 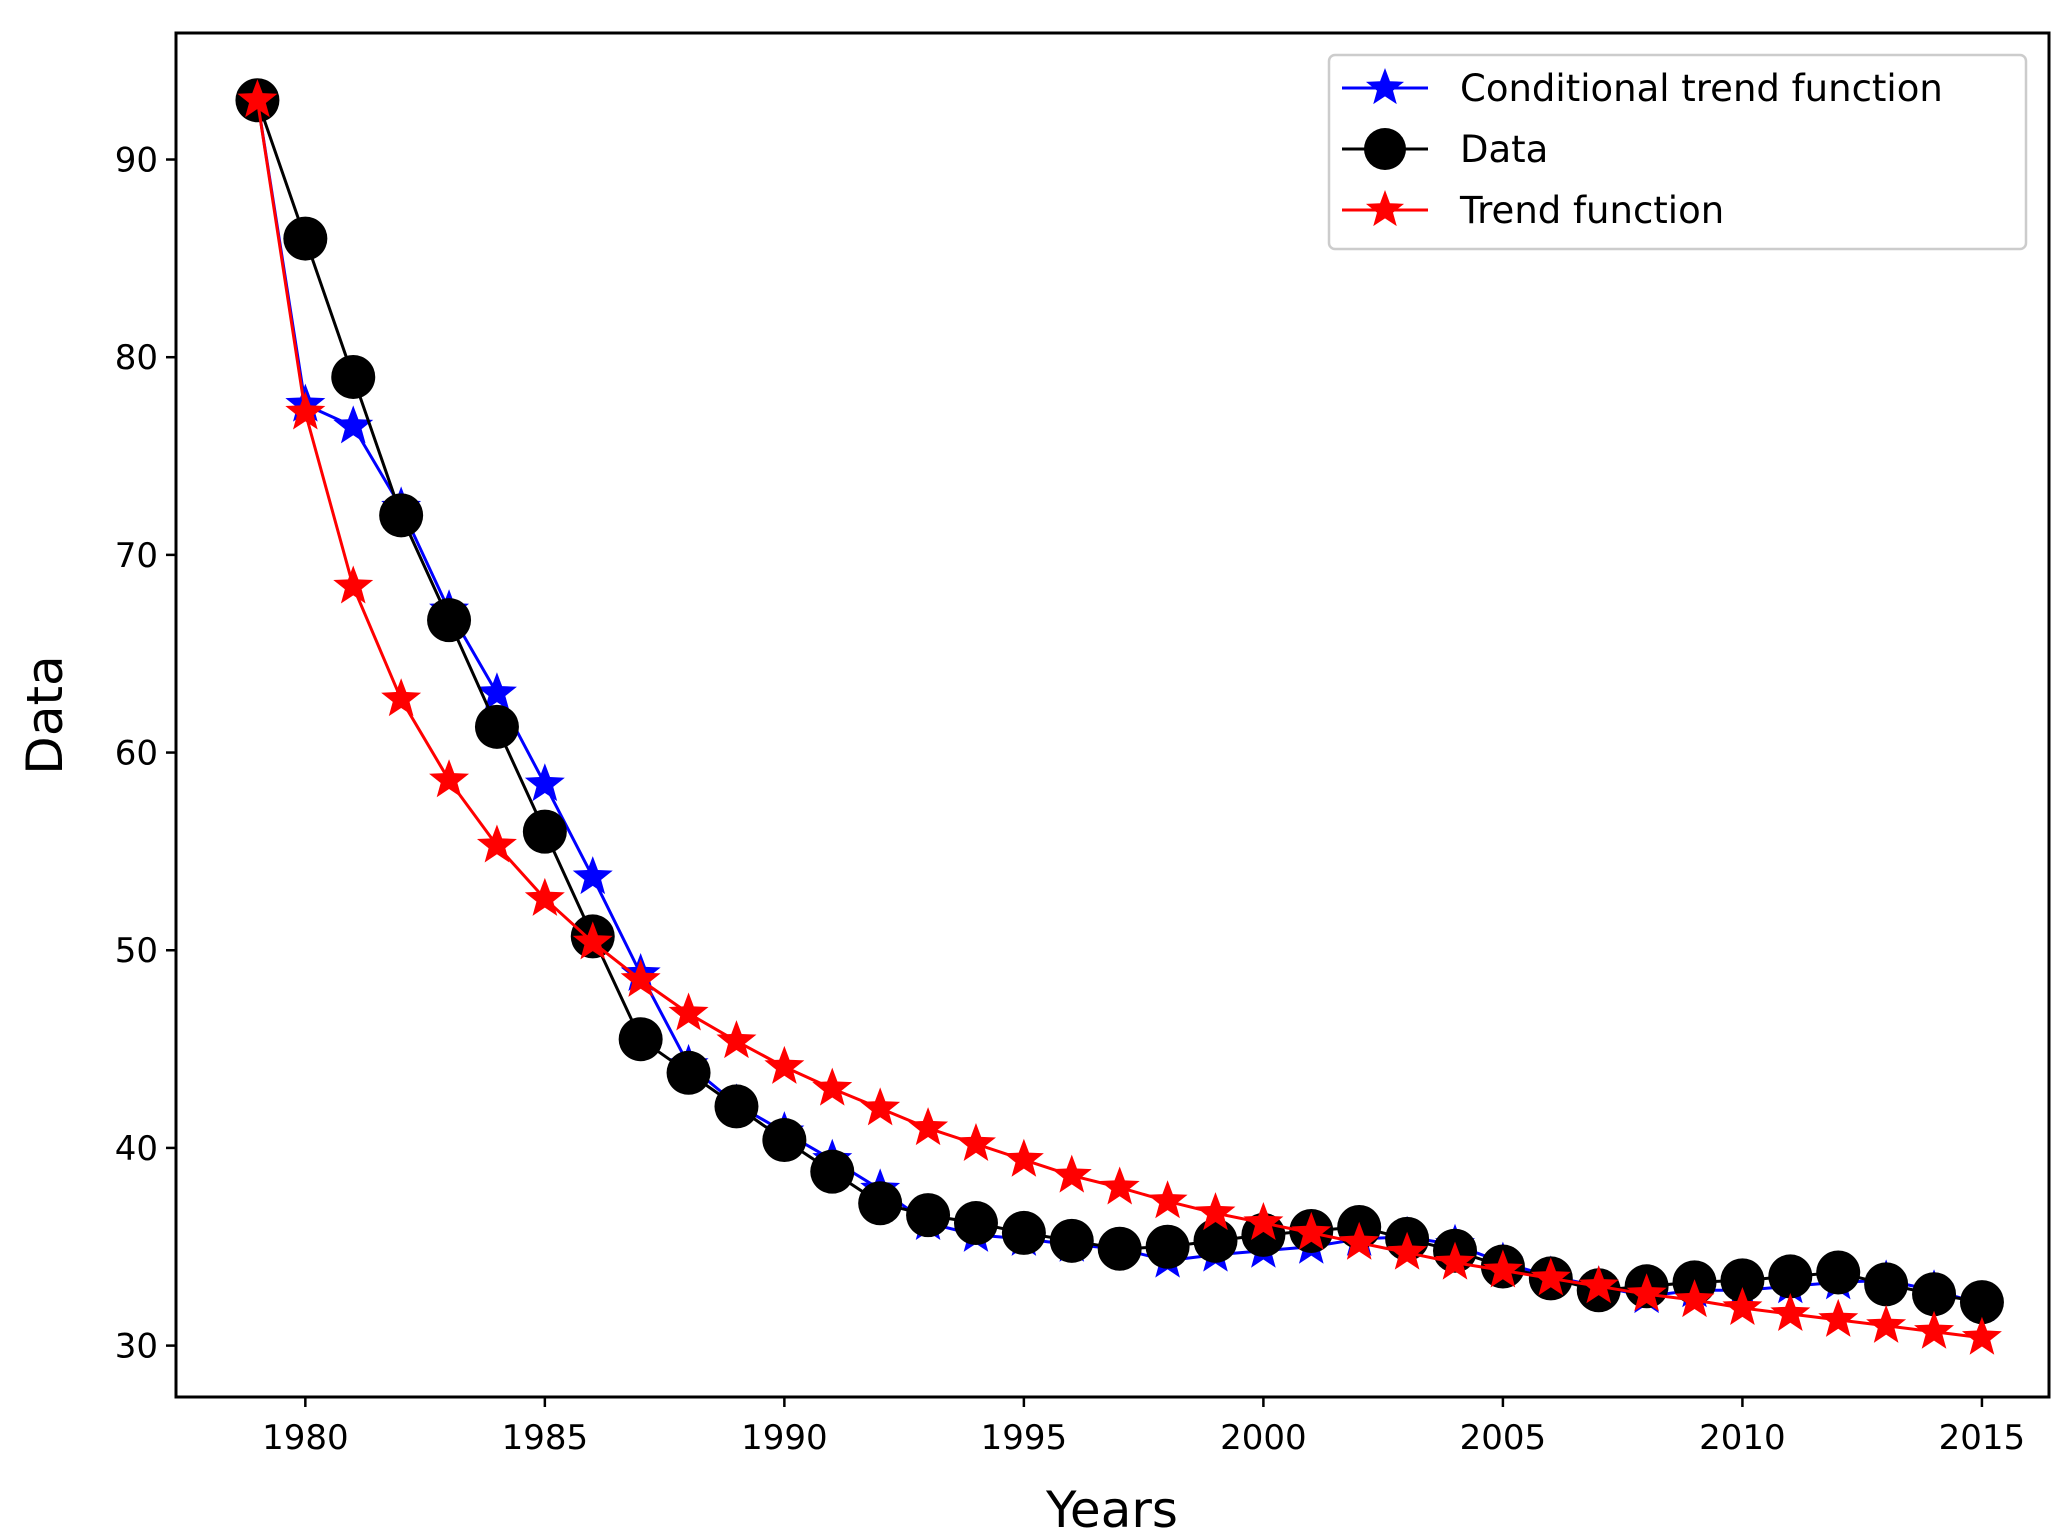 I want to click on series-2-point-1980, so click(x=305, y=410).